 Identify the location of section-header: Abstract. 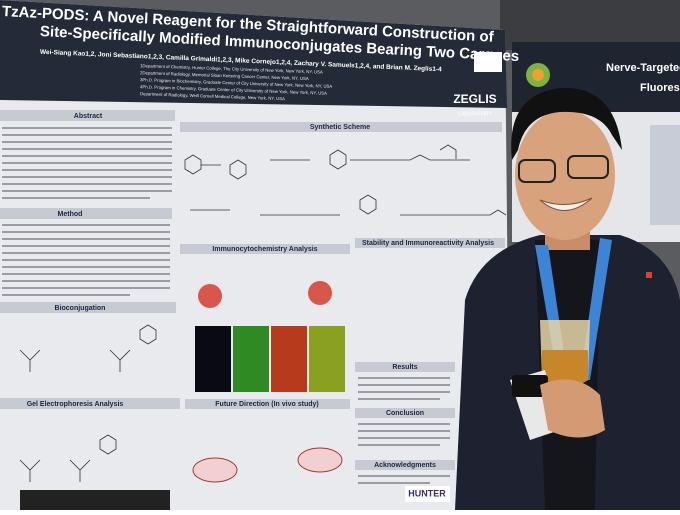
(88, 116).